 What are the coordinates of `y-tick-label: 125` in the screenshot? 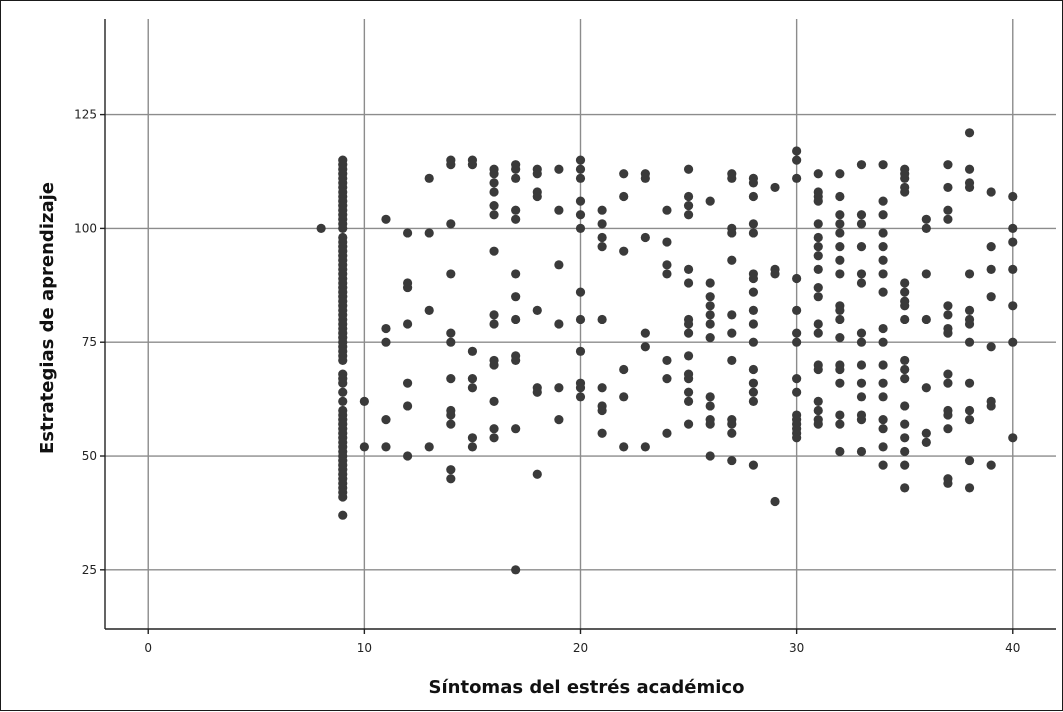 It's located at (85, 115).